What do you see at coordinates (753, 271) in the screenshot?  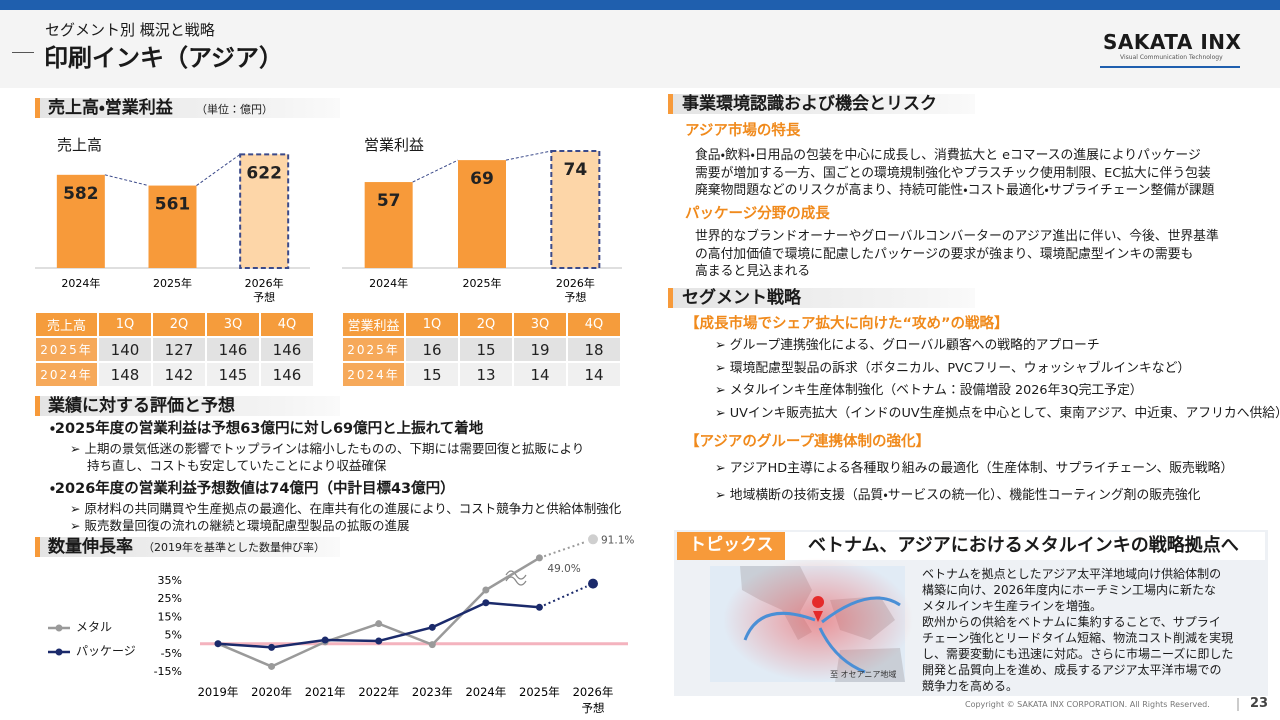 I see `paragraph-line: 高まると見込まれる` at bounding box center [753, 271].